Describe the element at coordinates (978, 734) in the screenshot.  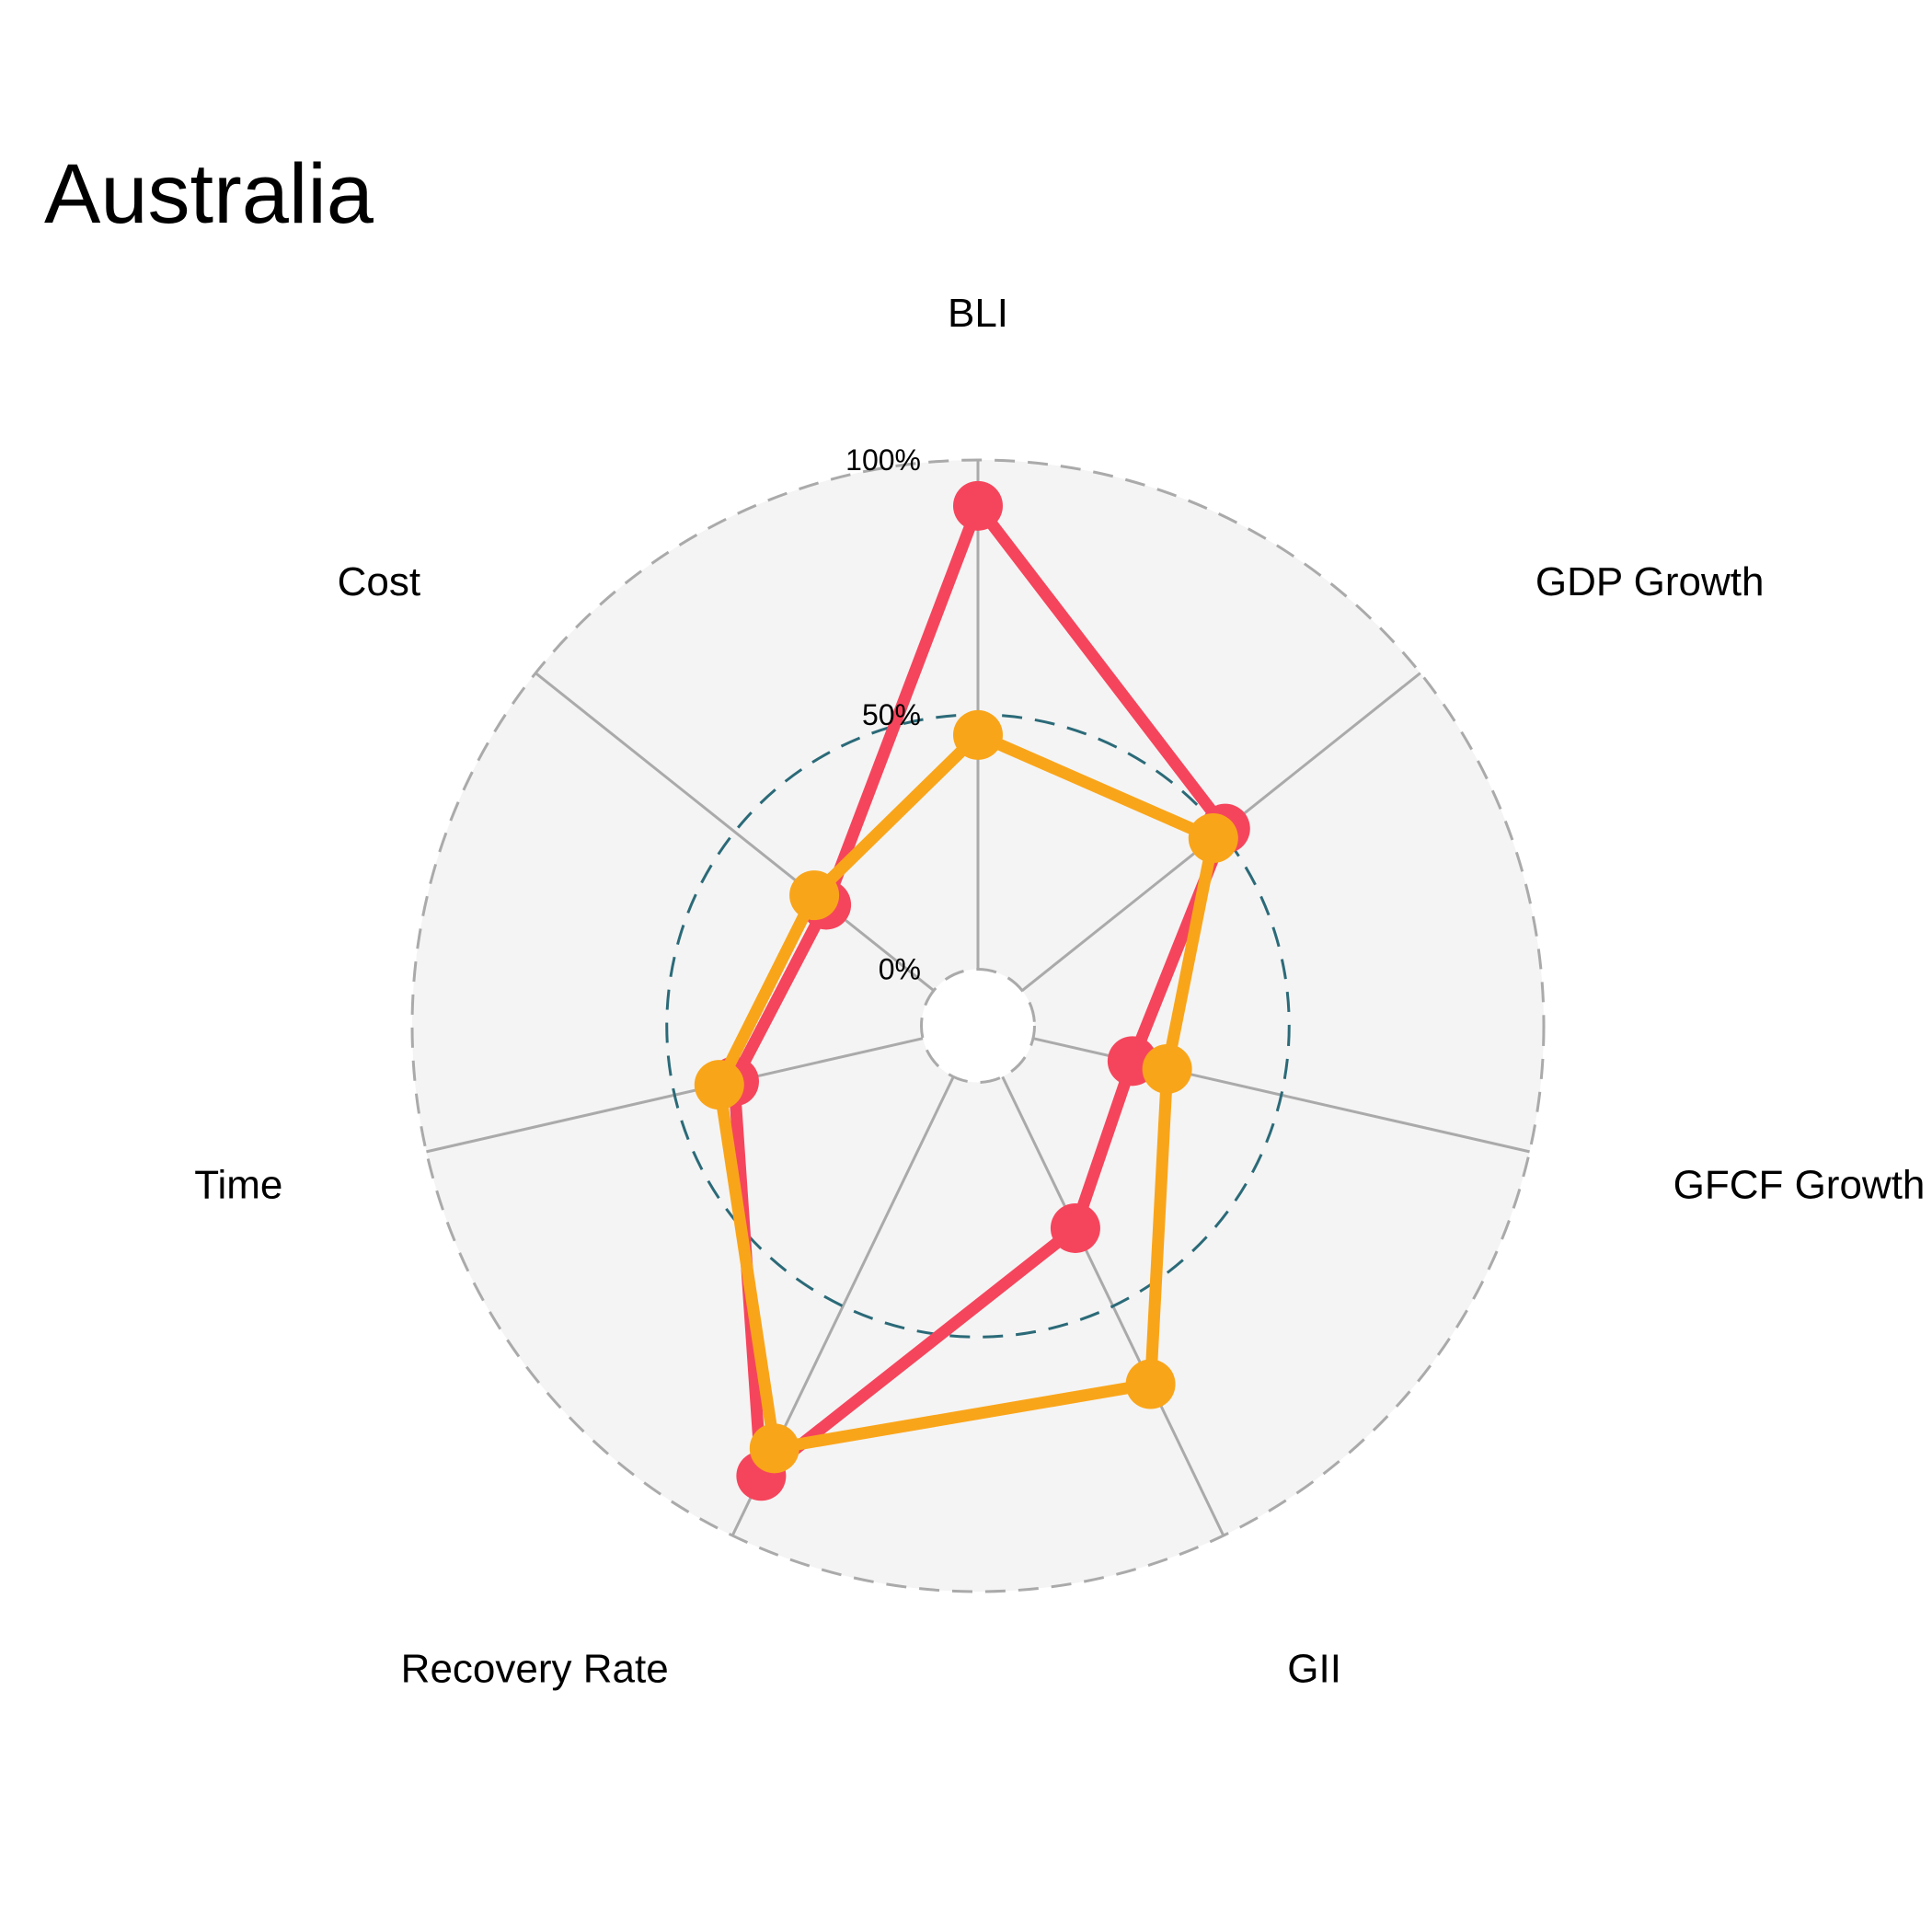
I see `series-2-point-bli` at that location.